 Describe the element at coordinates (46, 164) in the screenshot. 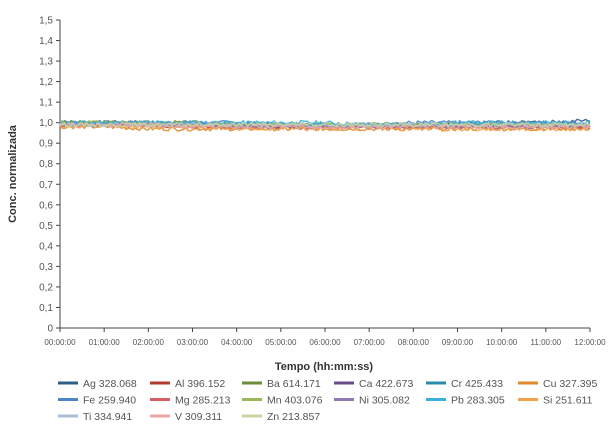

I see `y-tick-label: 0,8` at that location.